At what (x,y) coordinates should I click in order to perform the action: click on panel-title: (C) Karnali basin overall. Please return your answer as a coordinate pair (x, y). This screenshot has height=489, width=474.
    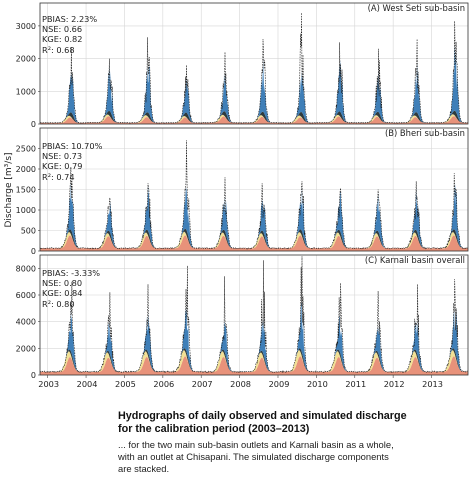
    Looking at the image, I should click on (415, 260).